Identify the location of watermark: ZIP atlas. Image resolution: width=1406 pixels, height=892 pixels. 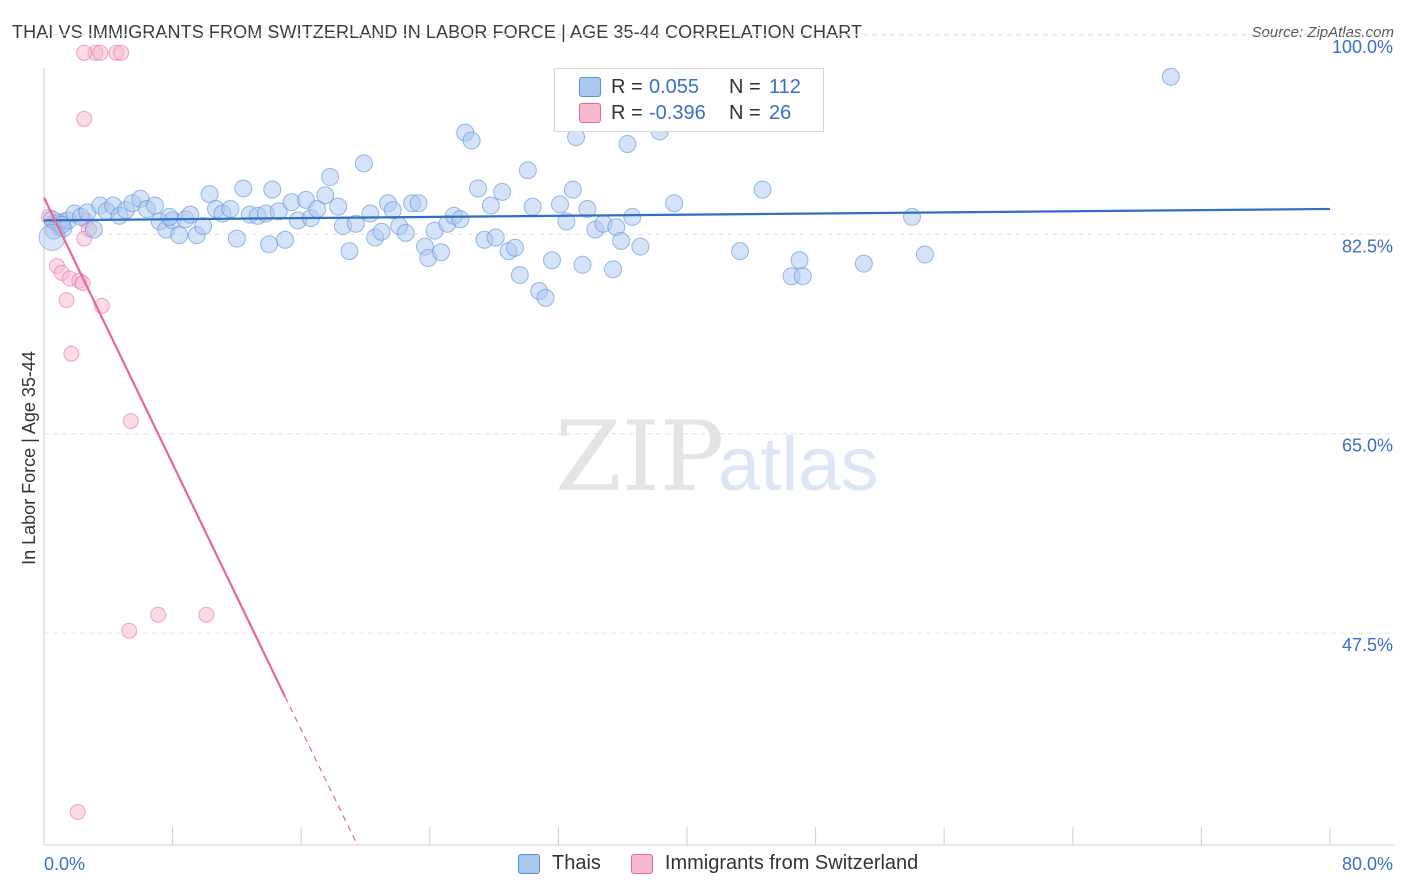
(717, 457).